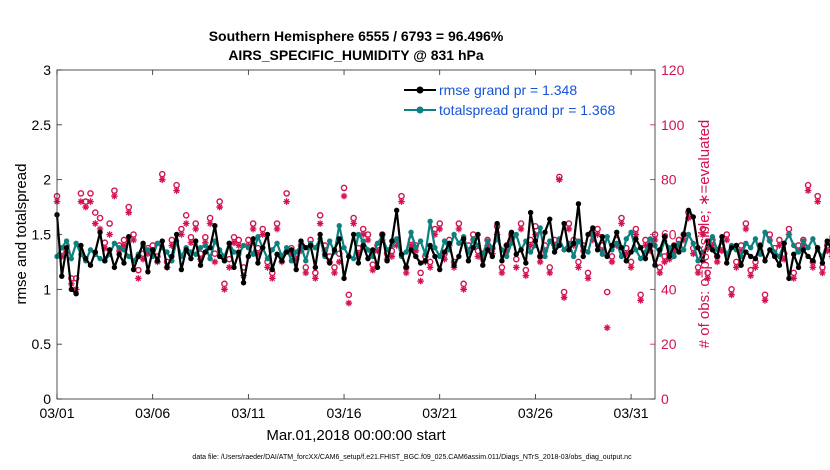 This screenshot has width=830, height=470. What do you see at coordinates (47, 70) in the screenshot?
I see `y-left-tick-label: 3` at bounding box center [47, 70].